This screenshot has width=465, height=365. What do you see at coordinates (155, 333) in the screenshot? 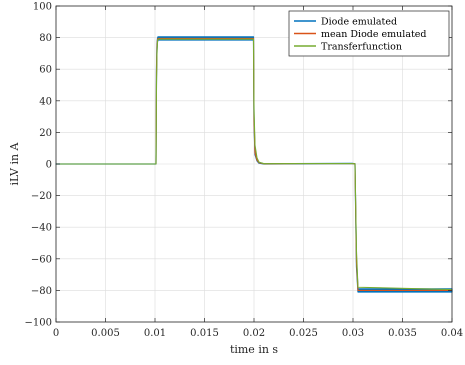
I see `x-tick-label: 0.01` at bounding box center [155, 333].